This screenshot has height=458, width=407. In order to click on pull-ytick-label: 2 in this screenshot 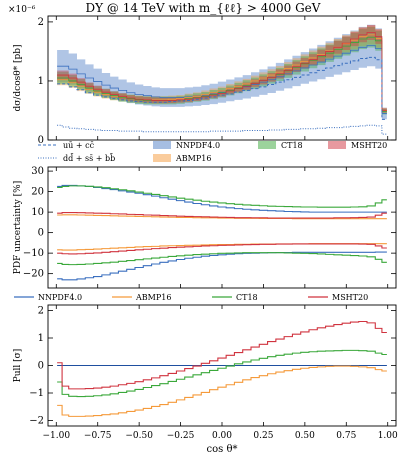, I will do `click(41, 311)`.